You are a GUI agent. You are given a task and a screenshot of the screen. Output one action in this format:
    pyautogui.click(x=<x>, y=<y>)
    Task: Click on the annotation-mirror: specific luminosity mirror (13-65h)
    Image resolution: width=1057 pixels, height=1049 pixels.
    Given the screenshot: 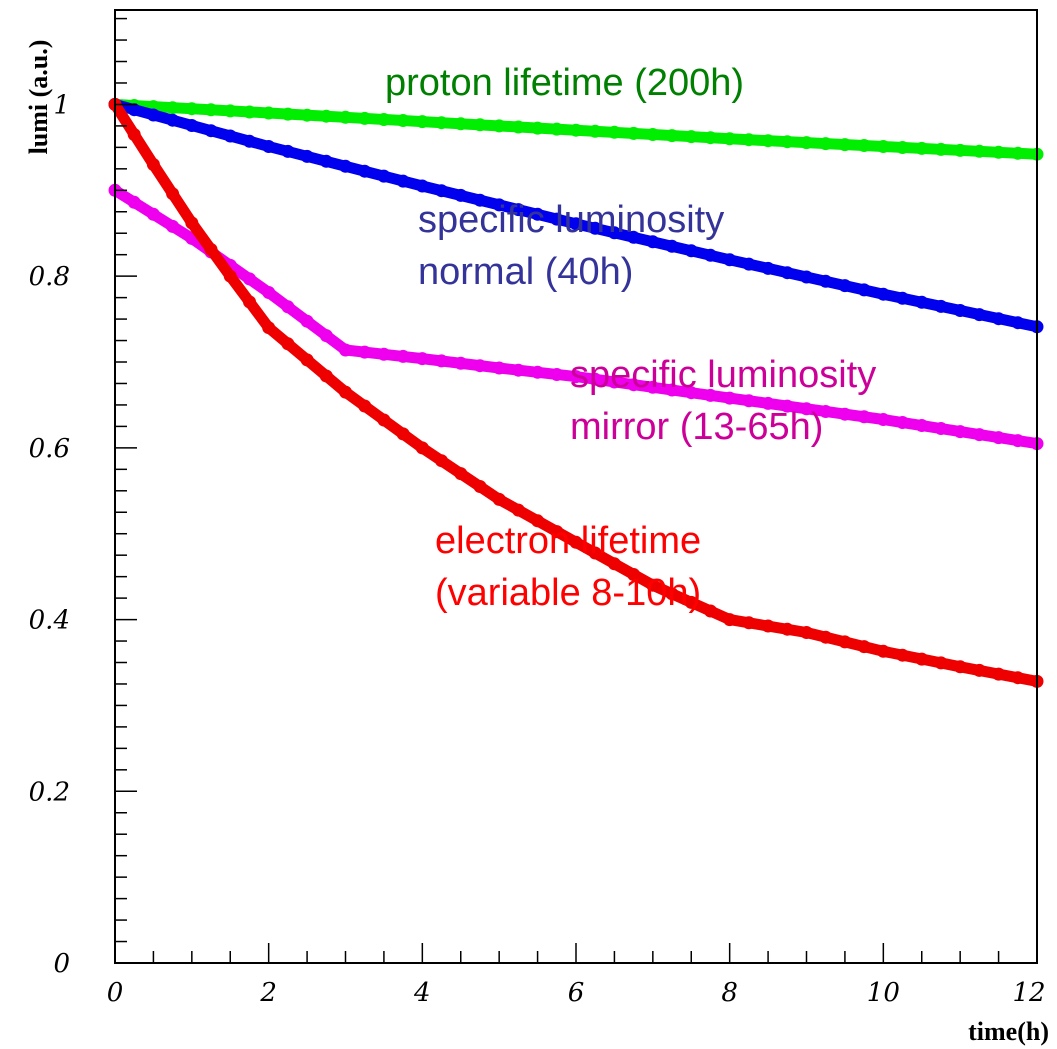 What is the action you would take?
    pyautogui.click(x=723, y=401)
    